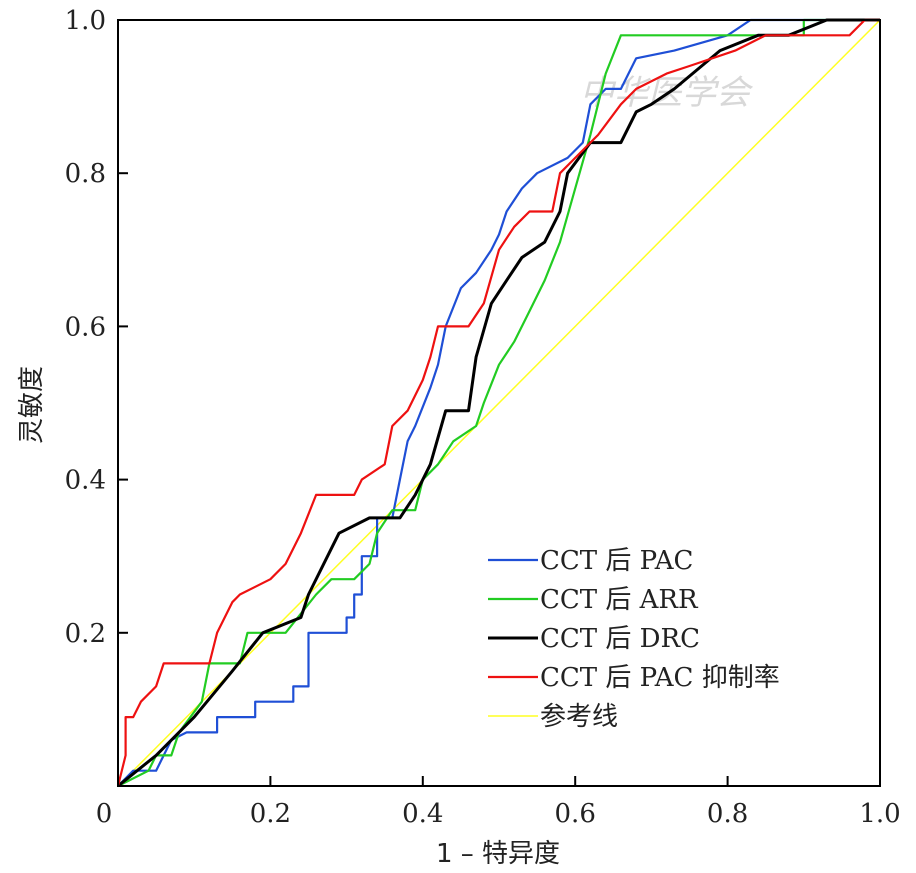 Image resolution: width=916 pixels, height=873 pixels. What do you see at coordinates (104, 814) in the screenshot?
I see `x-tick-label: 0` at bounding box center [104, 814].